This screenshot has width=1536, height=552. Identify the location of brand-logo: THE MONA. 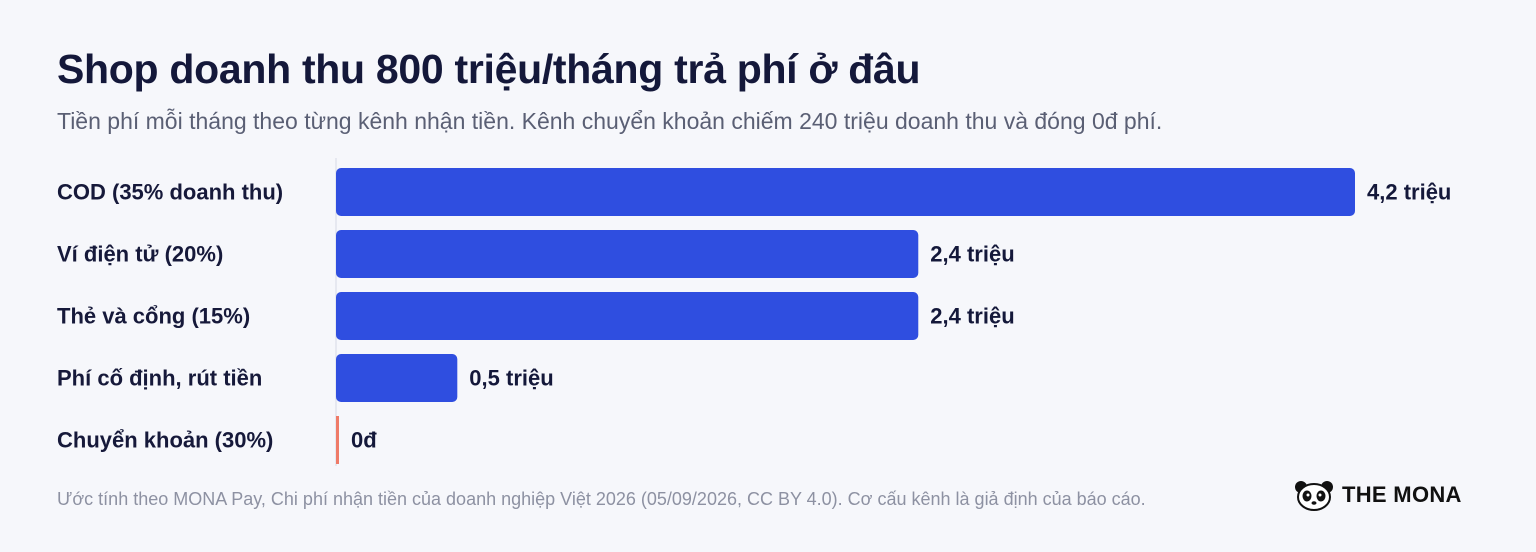
(1378, 495).